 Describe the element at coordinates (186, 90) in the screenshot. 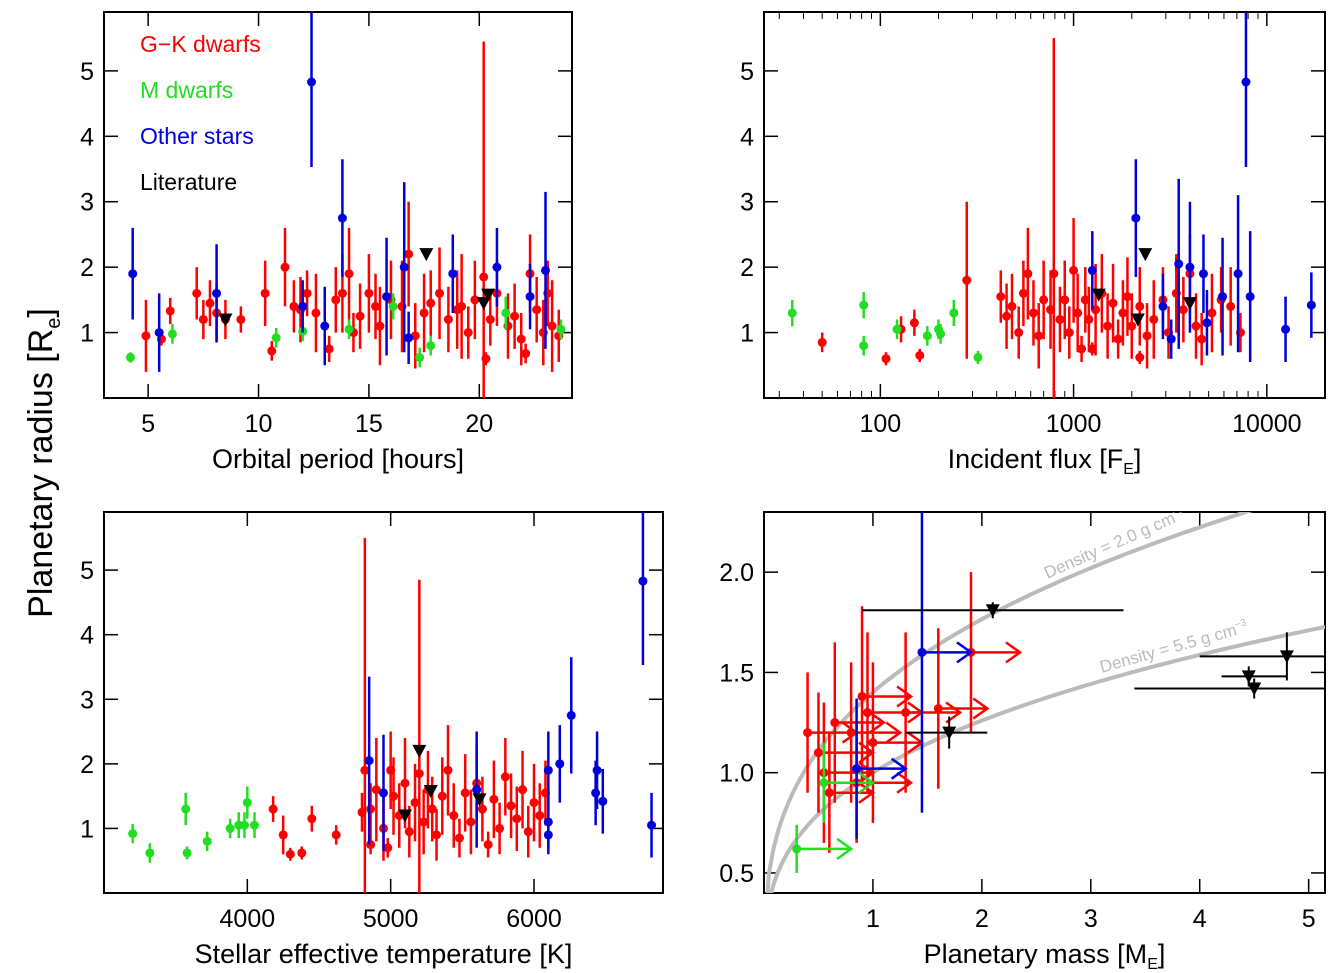

I see `legend-entry: M dwarfs` at that location.